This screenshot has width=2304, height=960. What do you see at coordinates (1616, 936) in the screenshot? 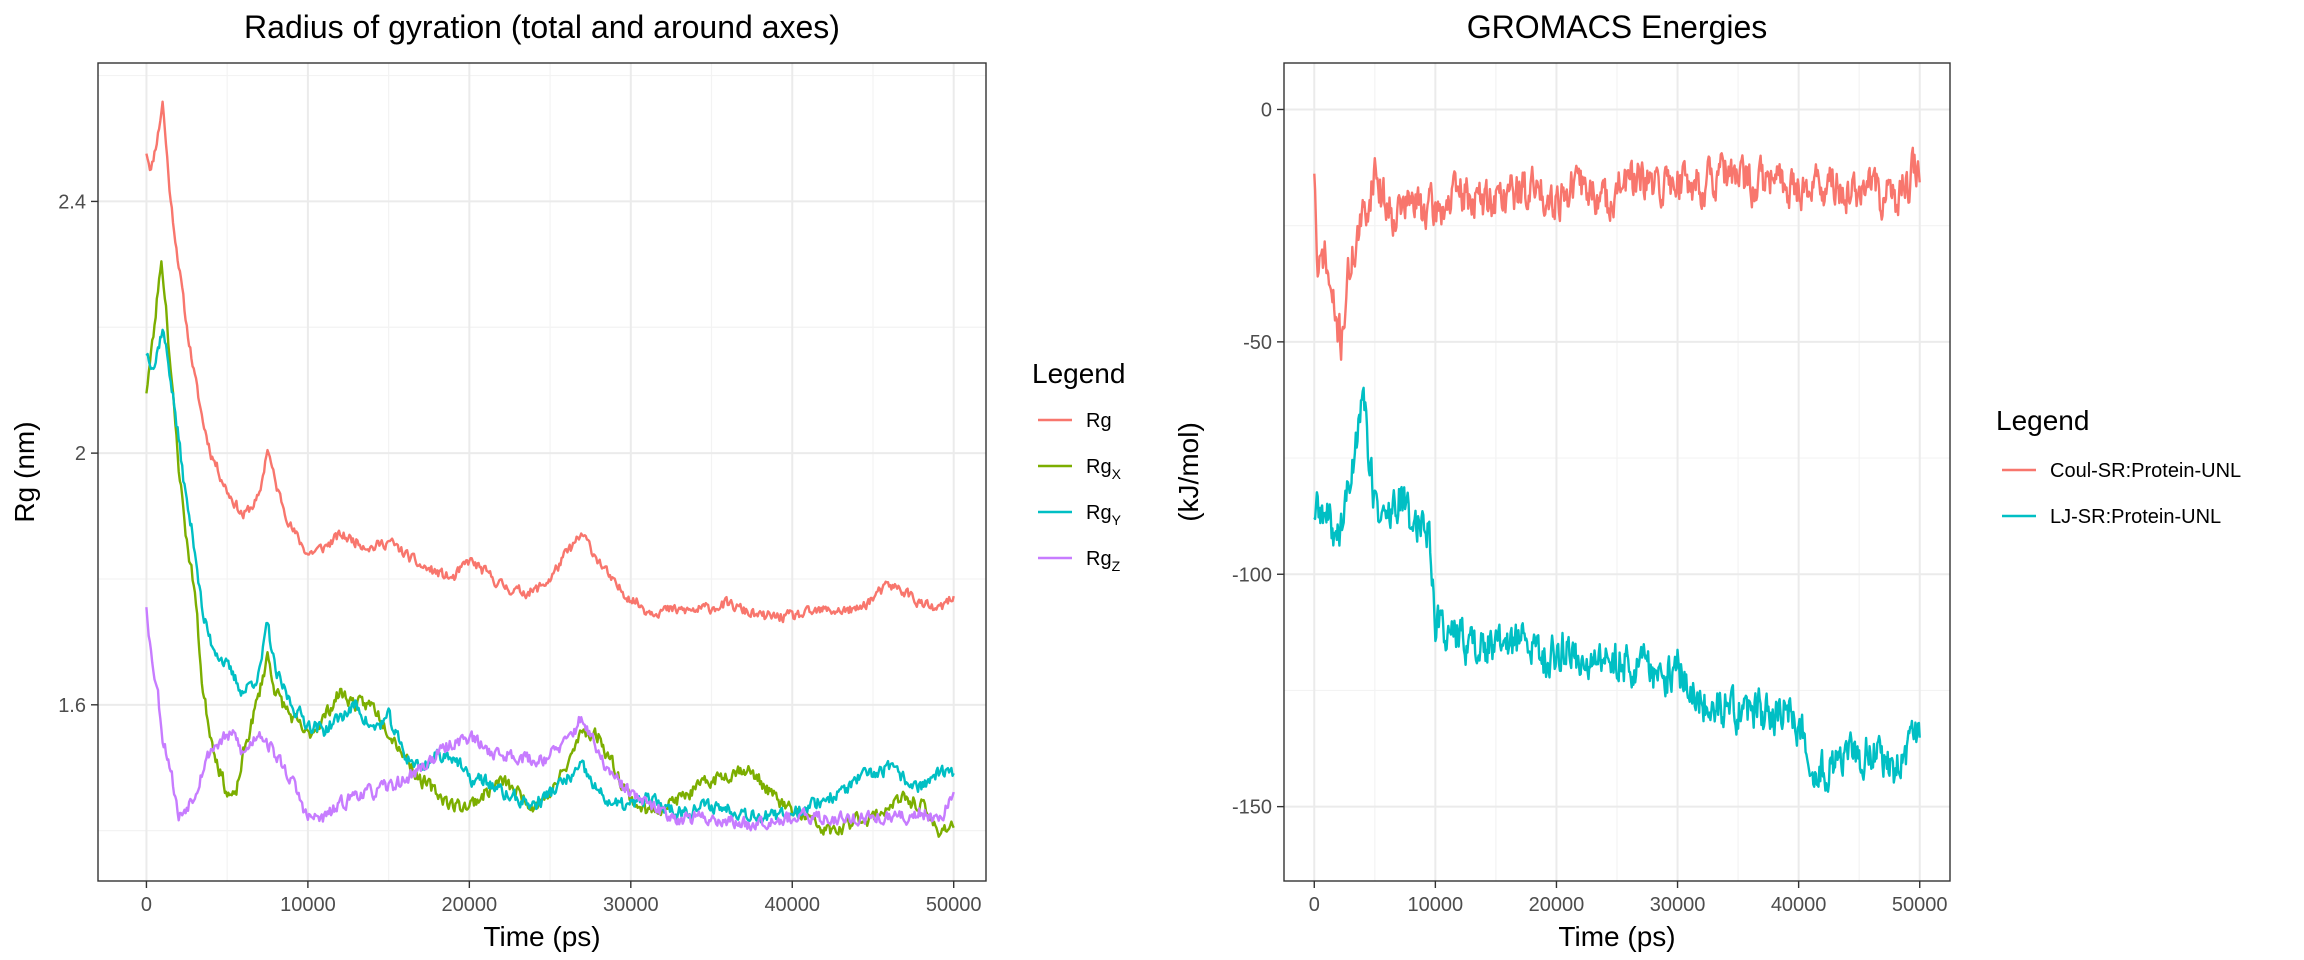
I see `energies-chart-x-axis-label: Time (ps)` at bounding box center [1616, 936].